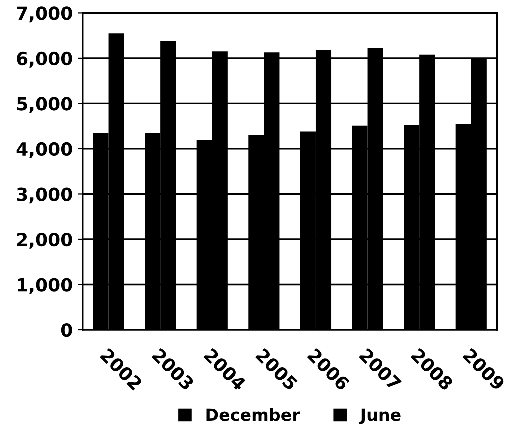 The image size is (518, 440). What do you see at coordinates (44, 240) in the screenshot?
I see `y-tick-label: 2,000` at bounding box center [44, 240].